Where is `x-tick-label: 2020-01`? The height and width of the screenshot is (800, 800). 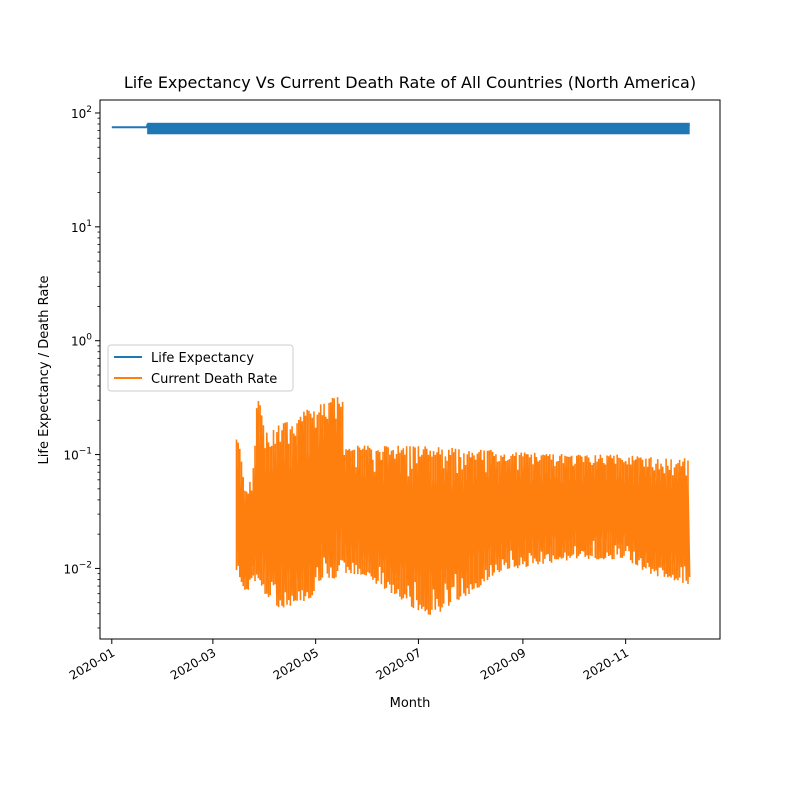 x-tick-label: 2020-01 is located at coordinates (92, 663).